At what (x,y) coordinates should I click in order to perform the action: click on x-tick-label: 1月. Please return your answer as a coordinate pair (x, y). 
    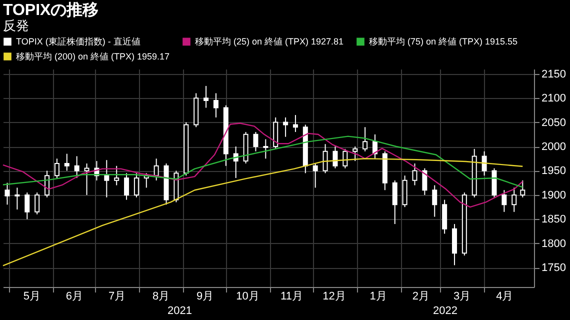
    Looking at the image, I should click on (378, 296).